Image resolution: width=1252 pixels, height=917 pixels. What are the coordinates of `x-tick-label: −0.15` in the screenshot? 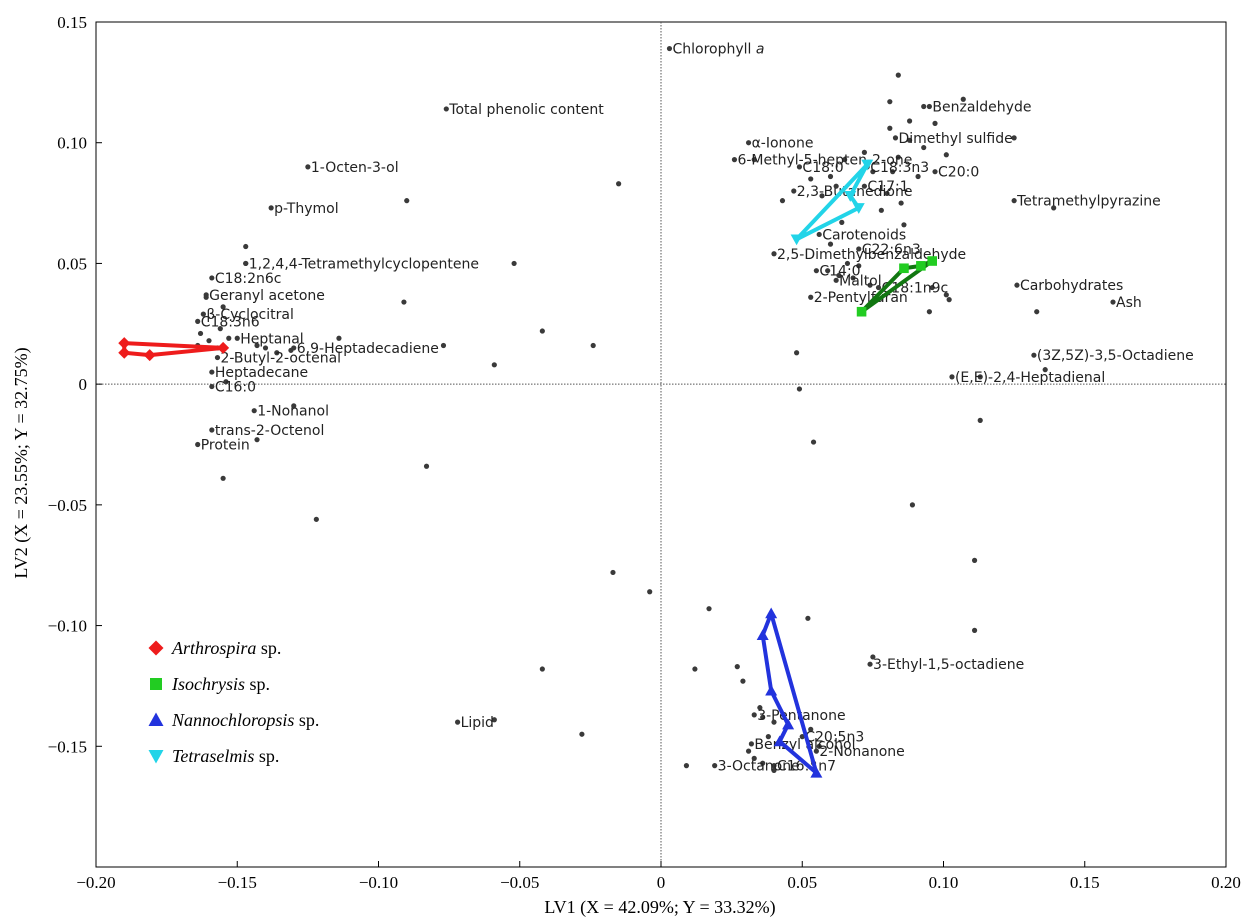 It's located at (237, 882).